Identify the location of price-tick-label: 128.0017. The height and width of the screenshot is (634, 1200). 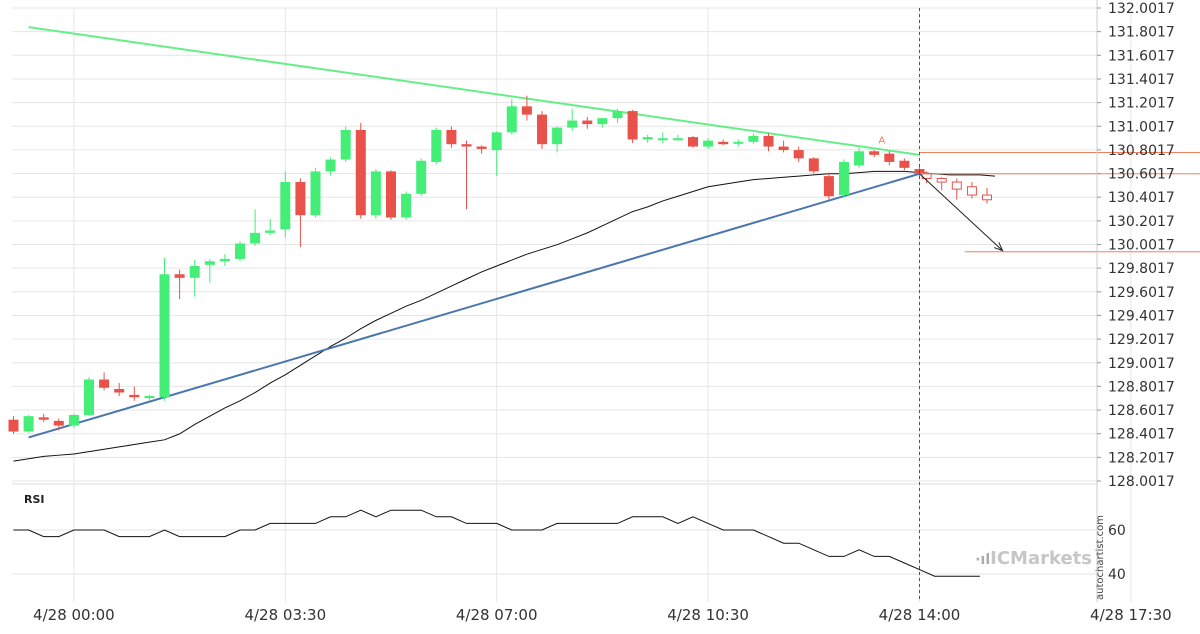
(1141, 482).